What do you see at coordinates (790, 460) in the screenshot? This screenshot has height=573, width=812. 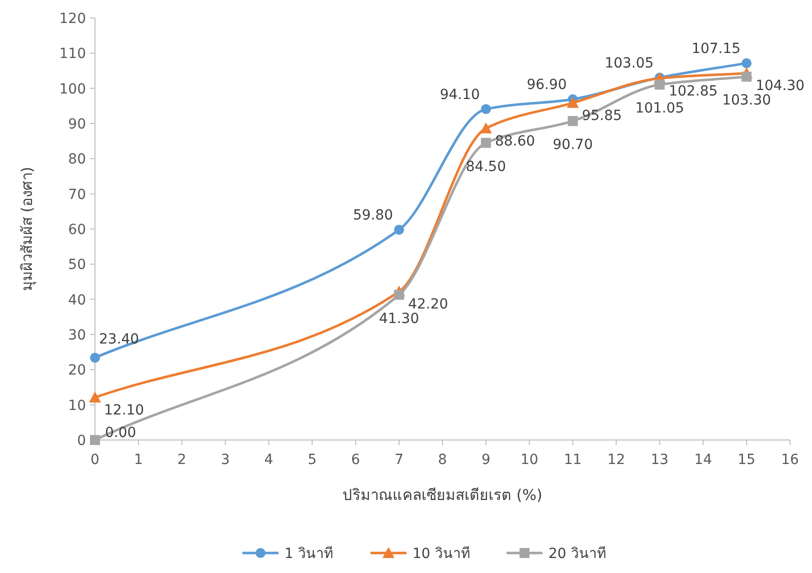 I see `x-tick-label: 16` at bounding box center [790, 460].